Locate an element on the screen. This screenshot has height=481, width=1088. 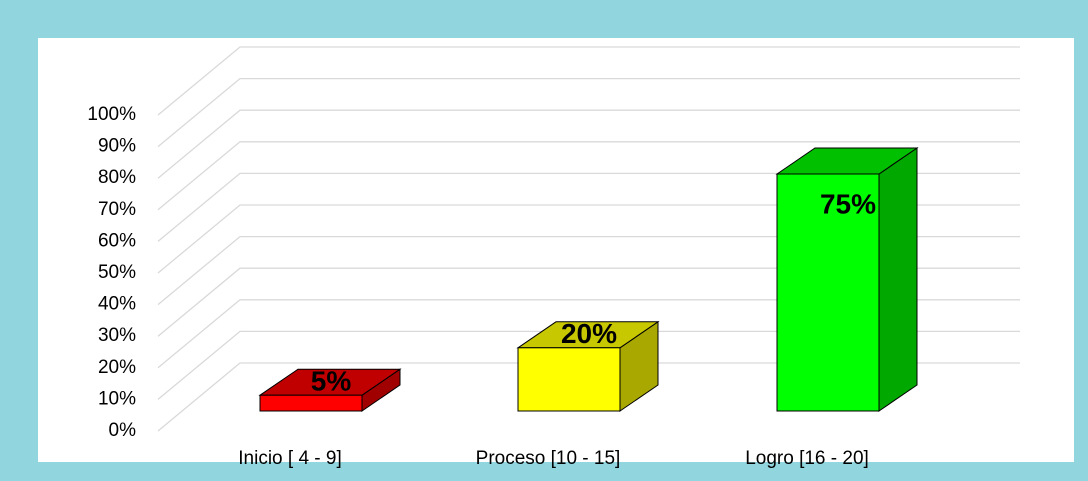
y-tick-label: 60% is located at coordinates (117, 240).